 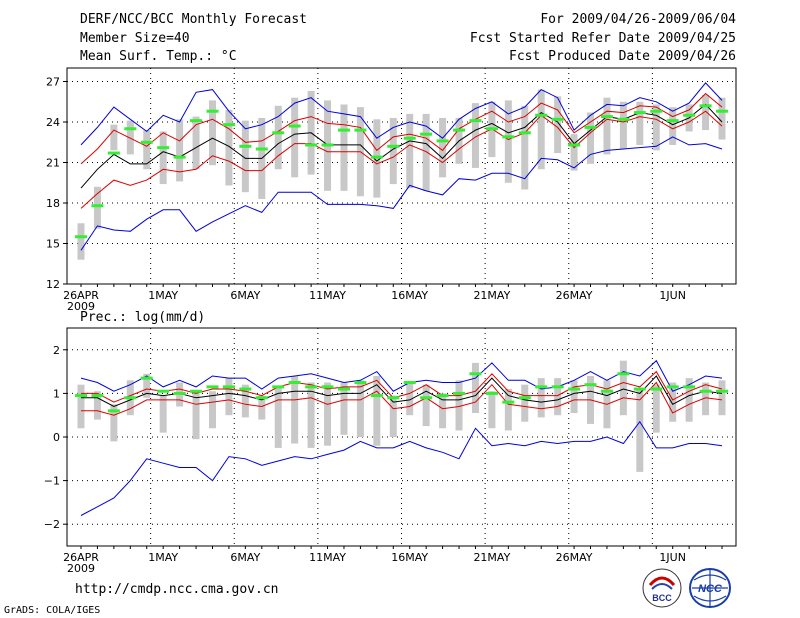 What do you see at coordinates (143, 317) in the screenshot?
I see `precip-label: Prec.: log(mm/d)` at bounding box center [143, 317].